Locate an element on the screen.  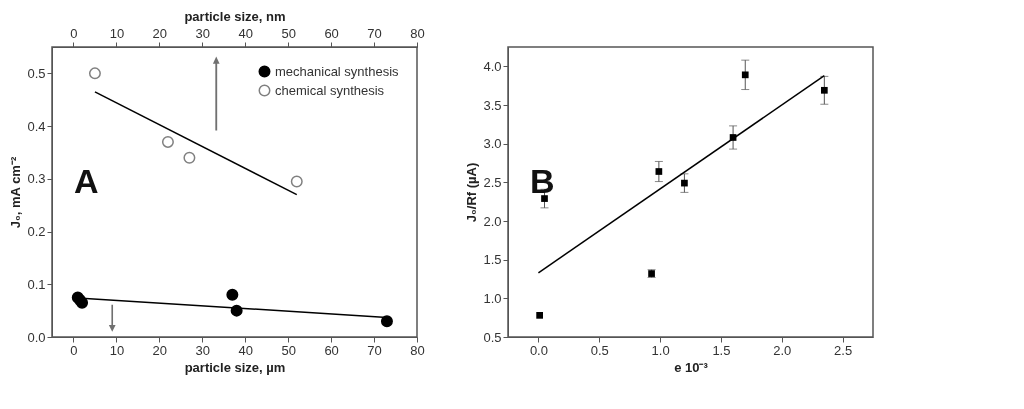
x-tick-label: 0 is located at coordinates (74, 350).